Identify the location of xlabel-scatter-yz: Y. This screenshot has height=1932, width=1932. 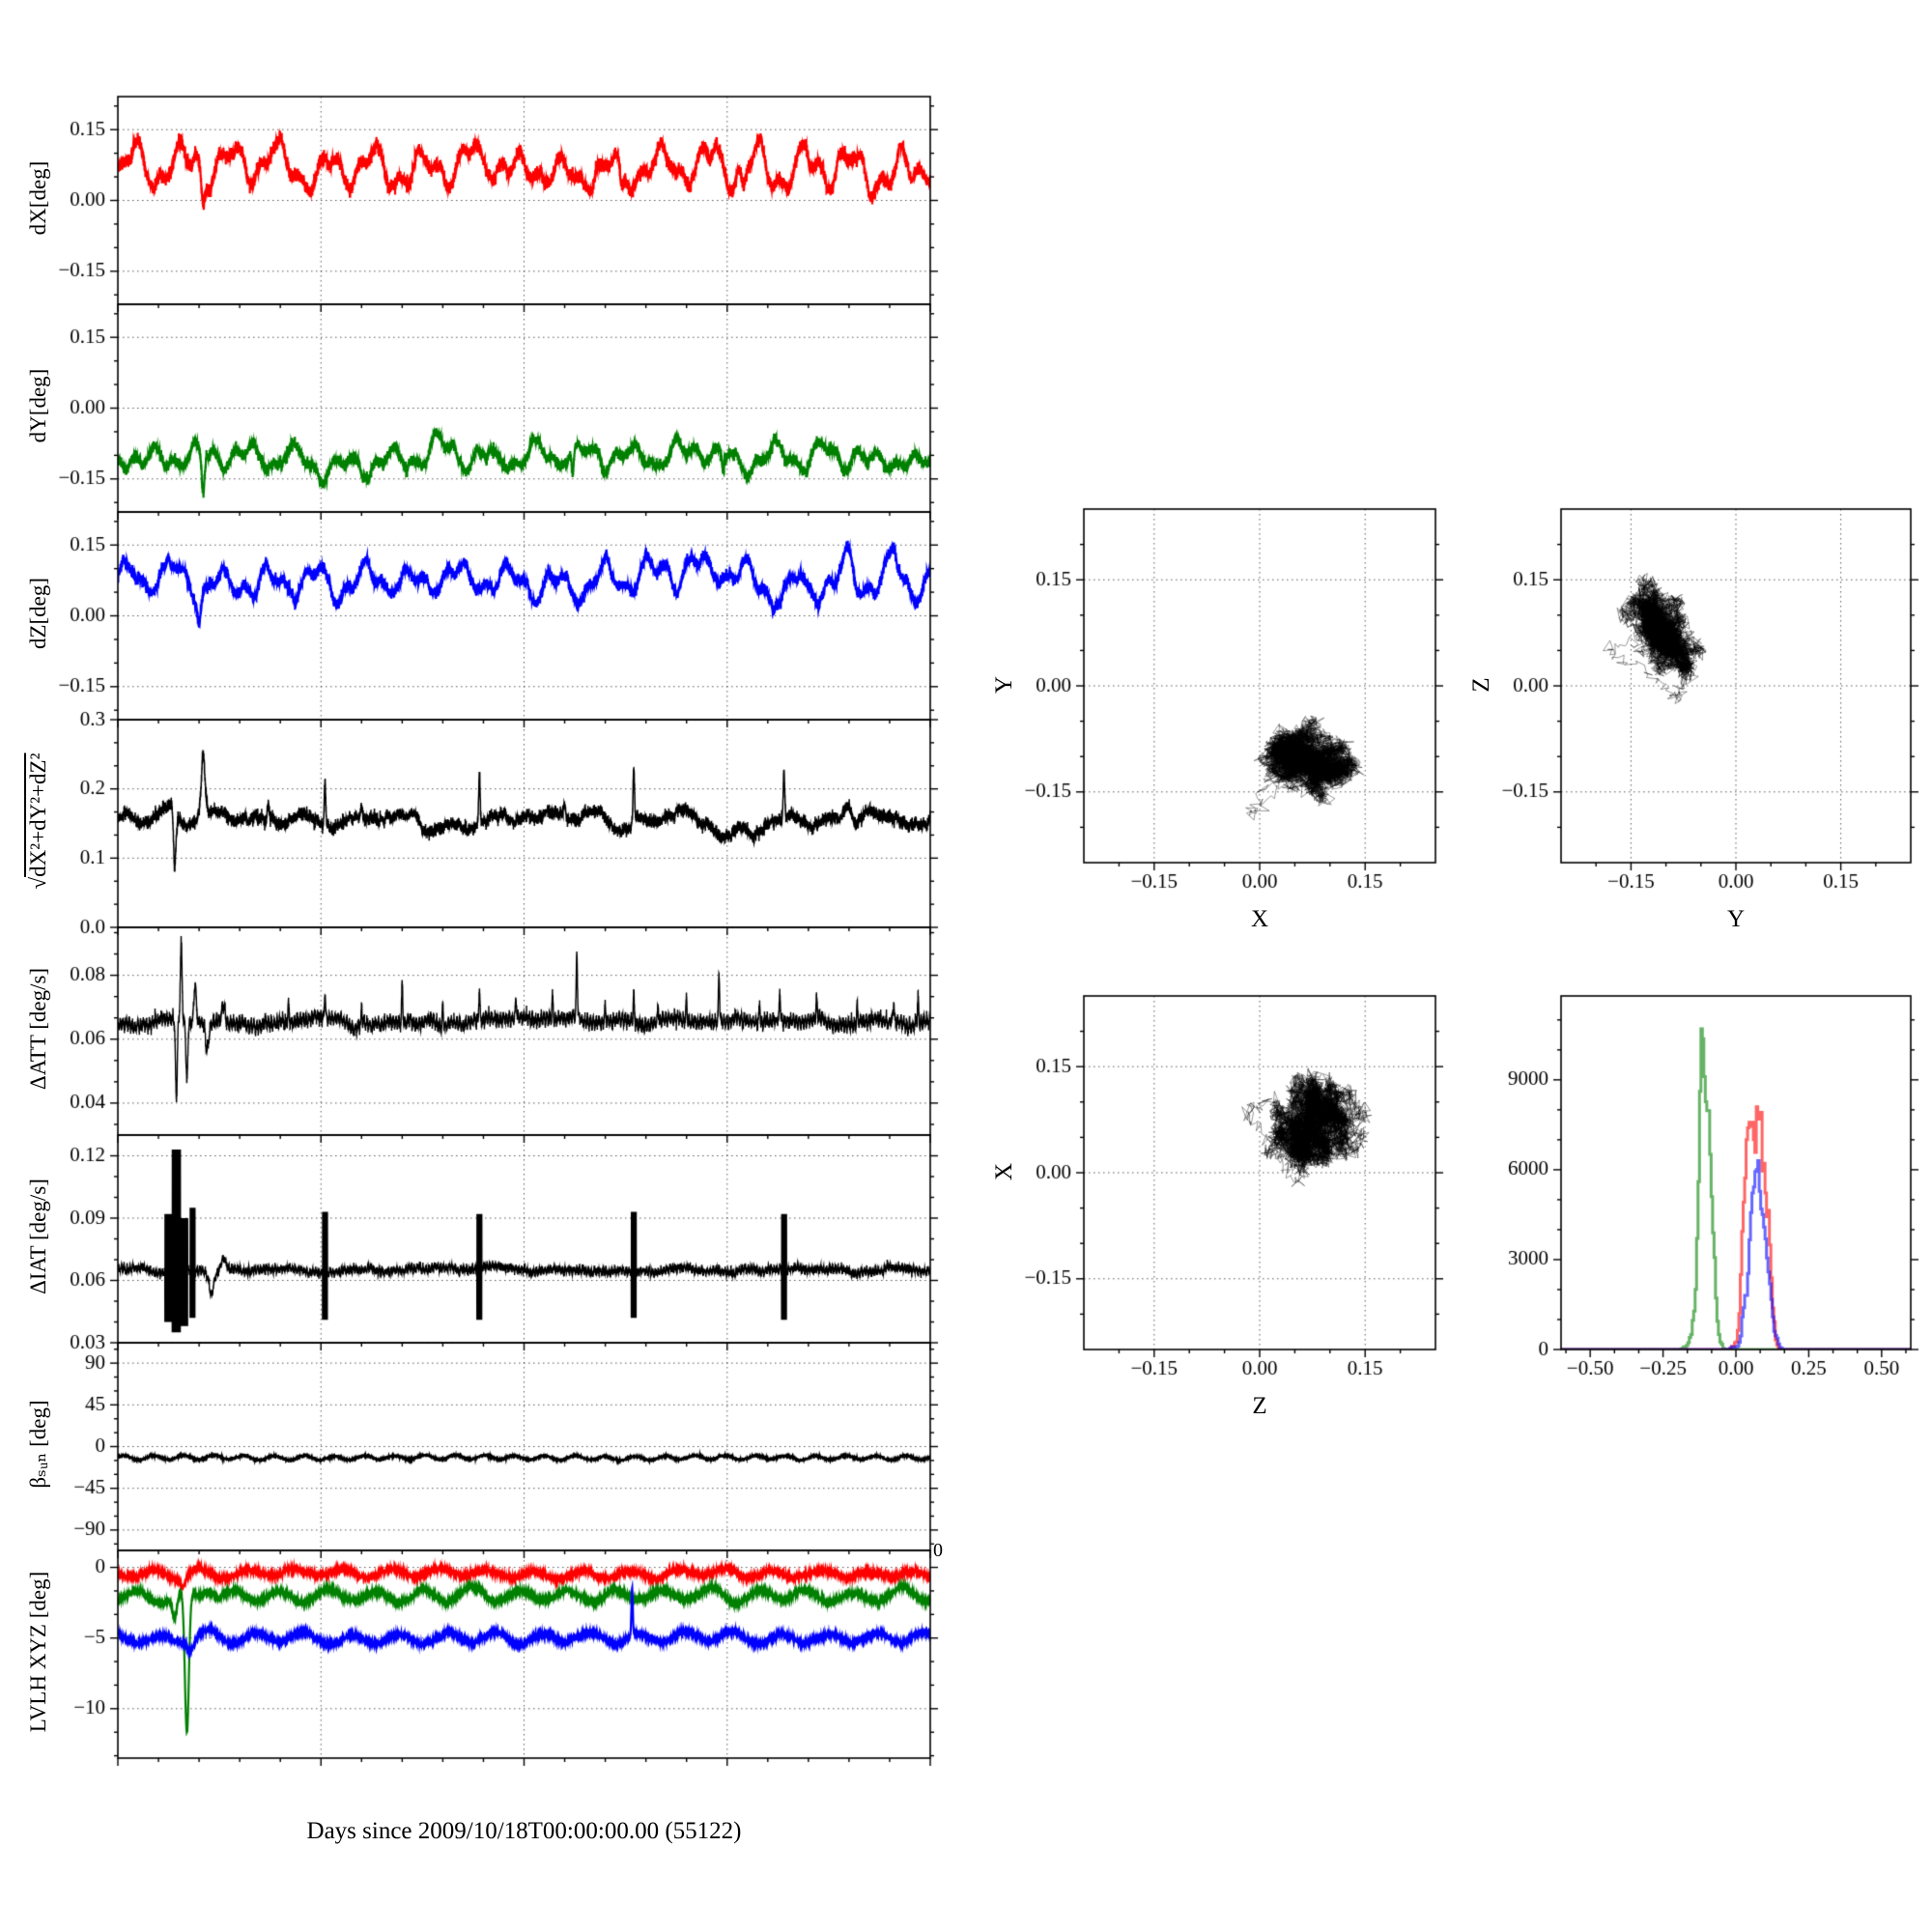
(1736, 919).